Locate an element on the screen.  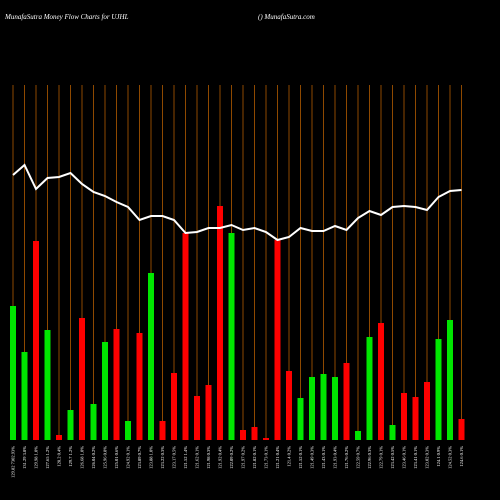
x-tick-label: 123.41 0.1% is located at coordinates (415, 457).